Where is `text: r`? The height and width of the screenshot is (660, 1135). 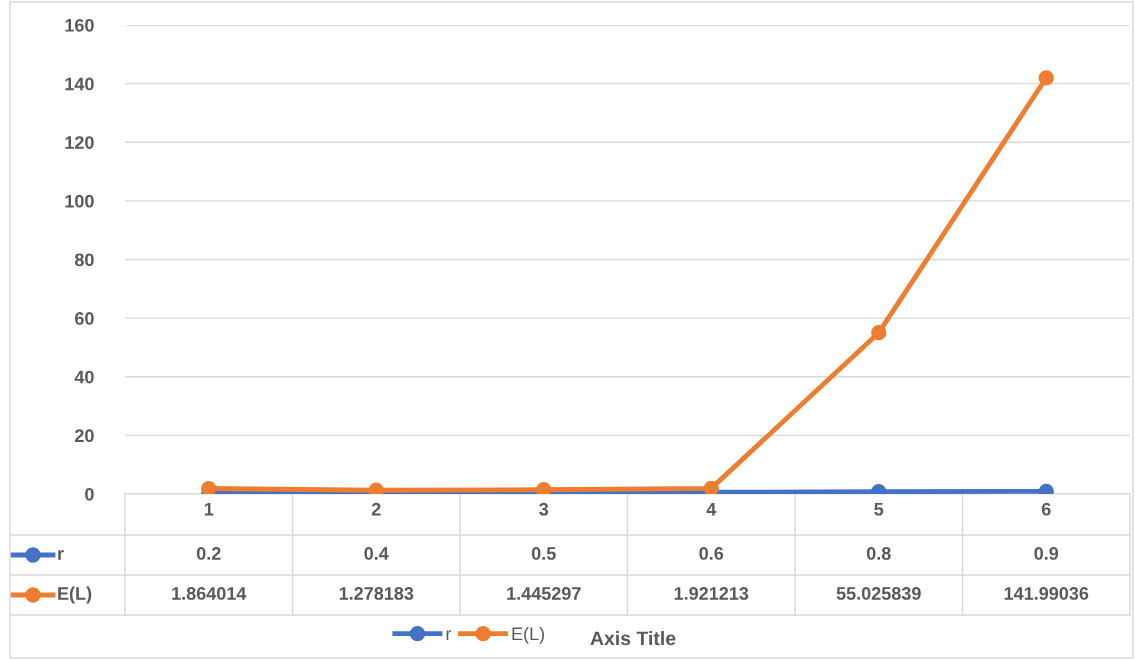 text: r is located at coordinates (61, 554).